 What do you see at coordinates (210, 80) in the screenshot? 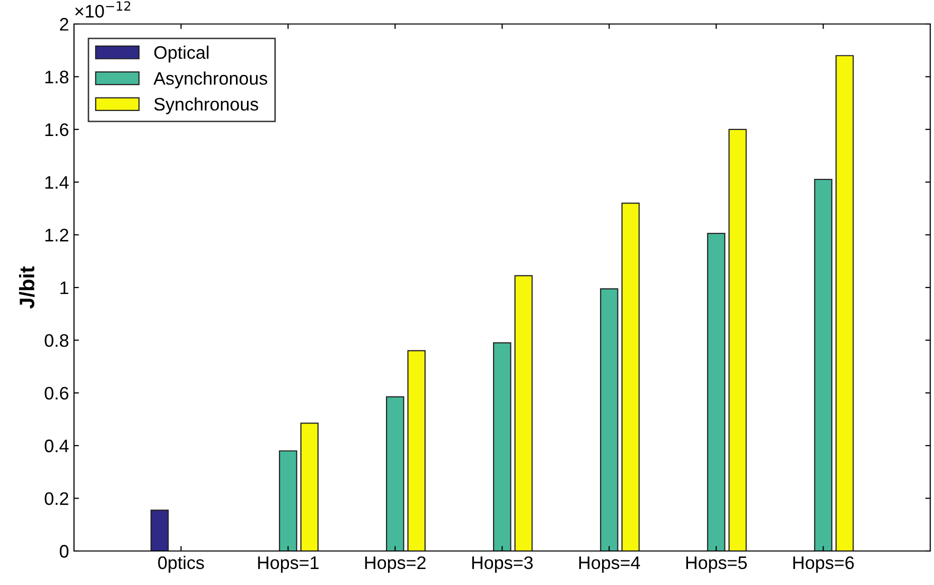
I see `legend-label: Asynchronous` at bounding box center [210, 80].